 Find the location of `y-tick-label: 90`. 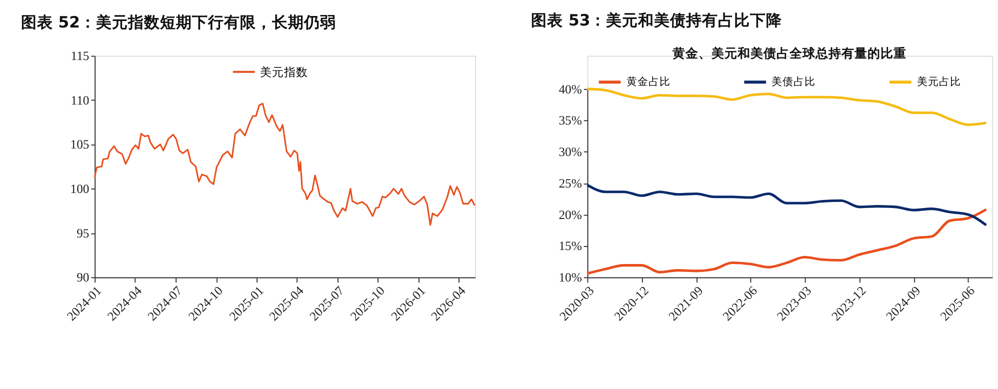

y-tick-label: 90 is located at coordinates (83, 277).